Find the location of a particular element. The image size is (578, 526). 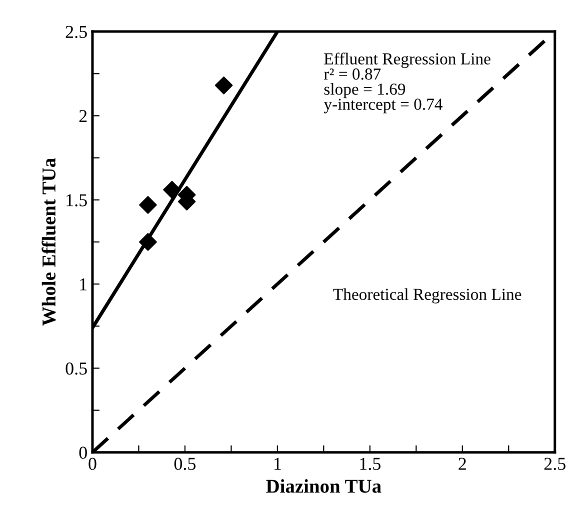

x-tick-label: 1.5 is located at coordinates (370, 464).